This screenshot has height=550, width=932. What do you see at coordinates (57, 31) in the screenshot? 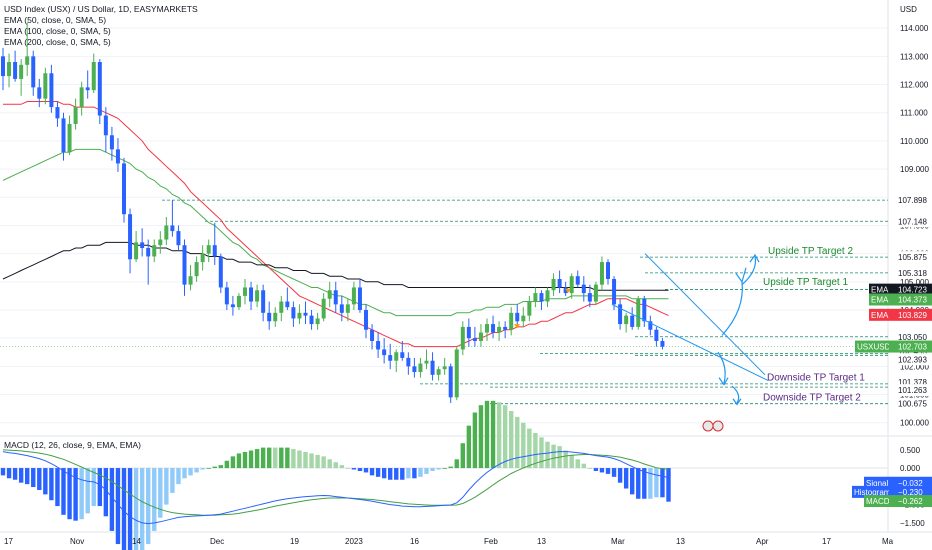
I see `ema100-legend: EMA (100, close, 0, SMA, 5)` at bounding box center [57, 31].